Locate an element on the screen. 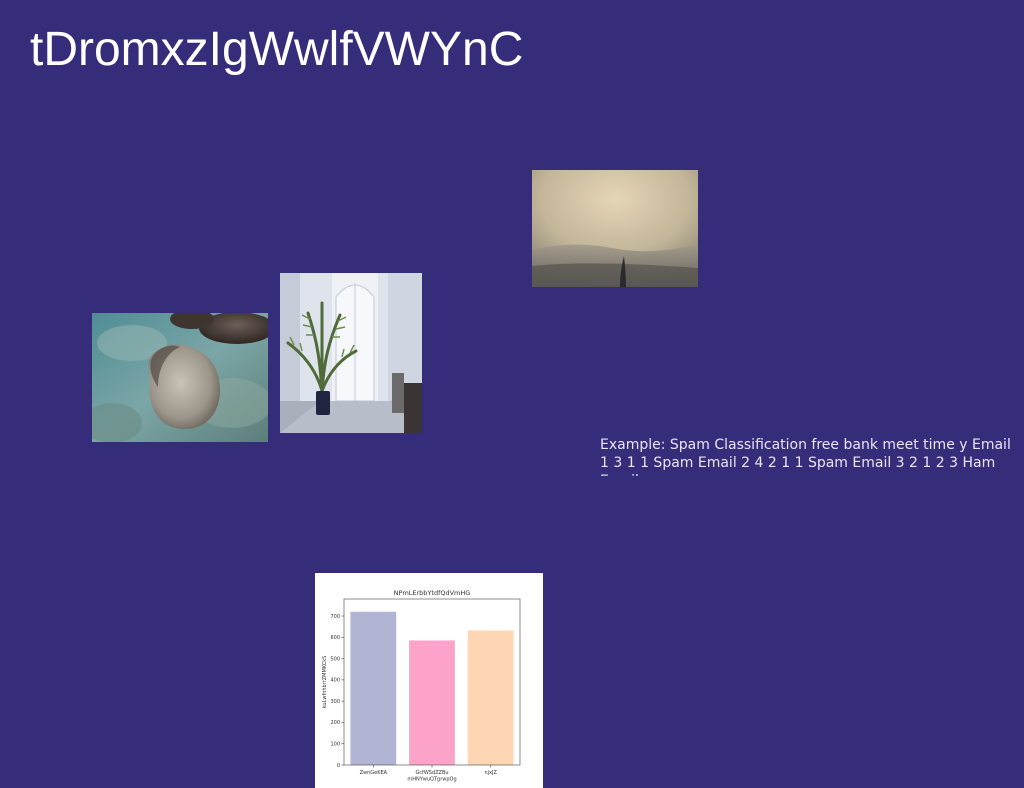  y-tick-label-0: 0 is located at coordinates (338, 766).